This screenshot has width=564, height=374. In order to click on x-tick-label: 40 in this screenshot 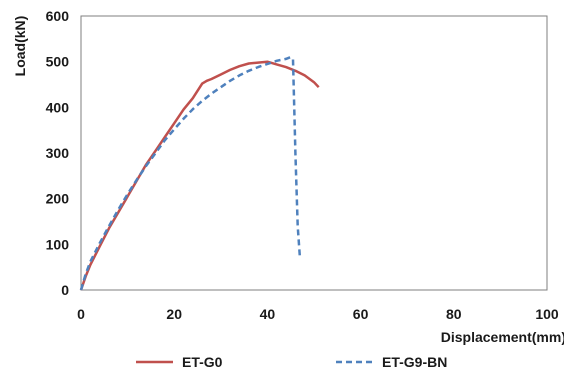, I will do `click(268, 314)`.